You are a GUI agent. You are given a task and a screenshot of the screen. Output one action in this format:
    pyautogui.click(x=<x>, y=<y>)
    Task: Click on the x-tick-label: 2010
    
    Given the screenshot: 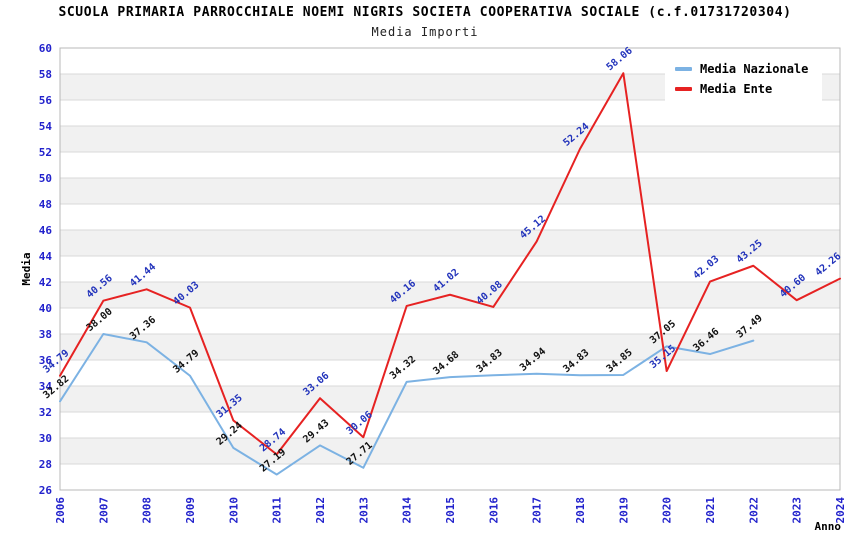 What is the action you would take?
    pyautogui.click(x=233, y=510)
    